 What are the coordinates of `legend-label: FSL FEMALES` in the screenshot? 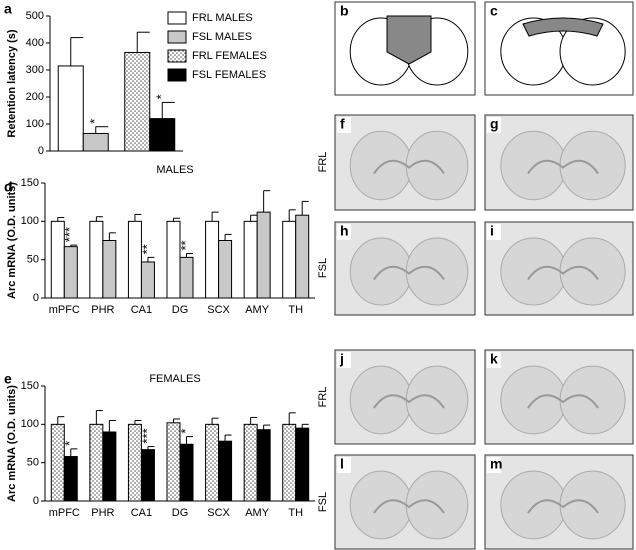 It's located at (229, 75).